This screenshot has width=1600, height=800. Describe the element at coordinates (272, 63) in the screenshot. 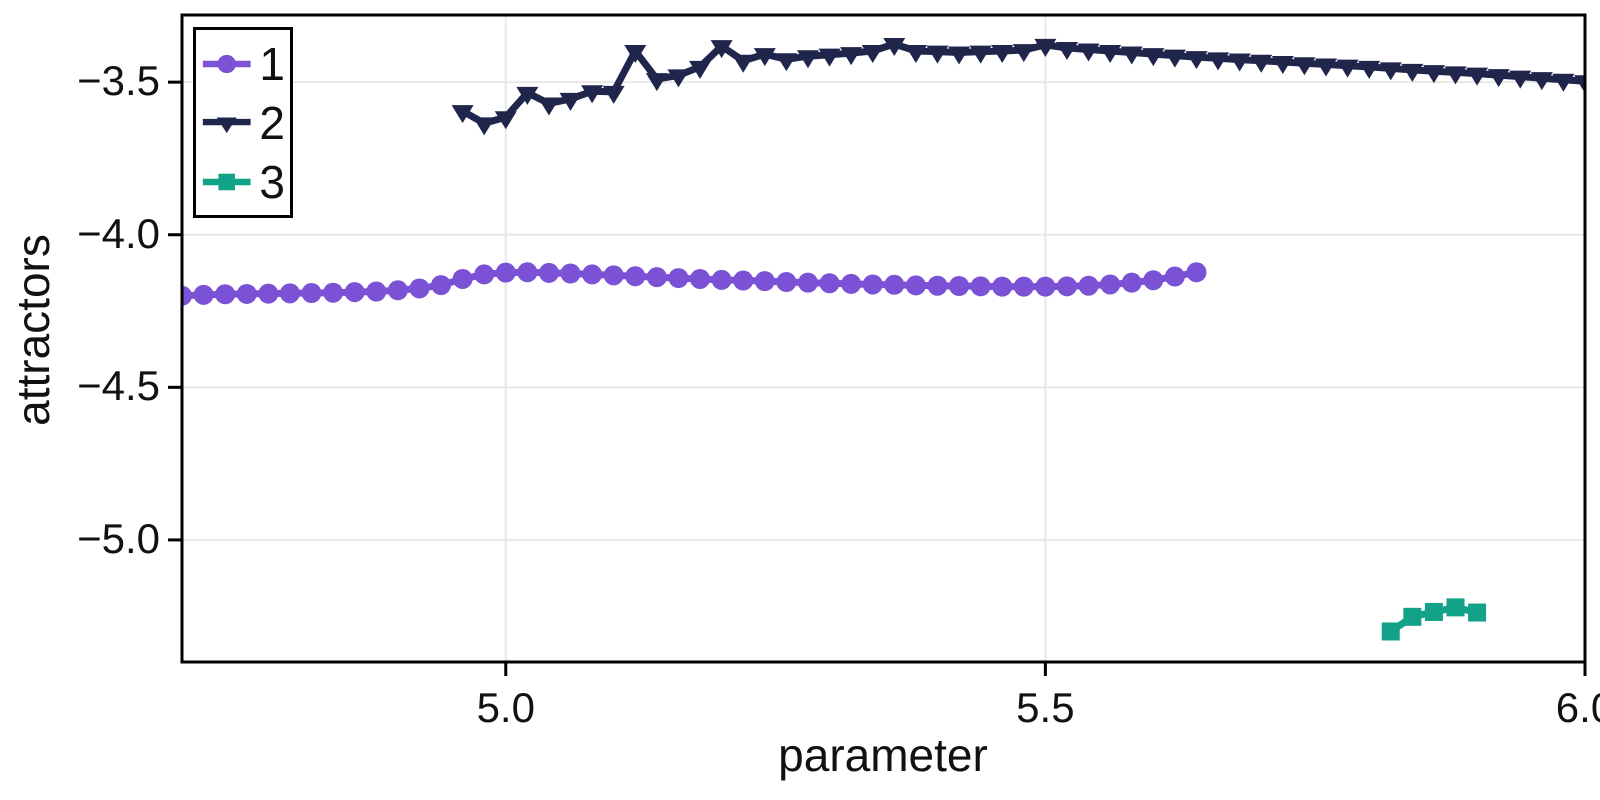

I see `legend-item-label: 1` at that location.